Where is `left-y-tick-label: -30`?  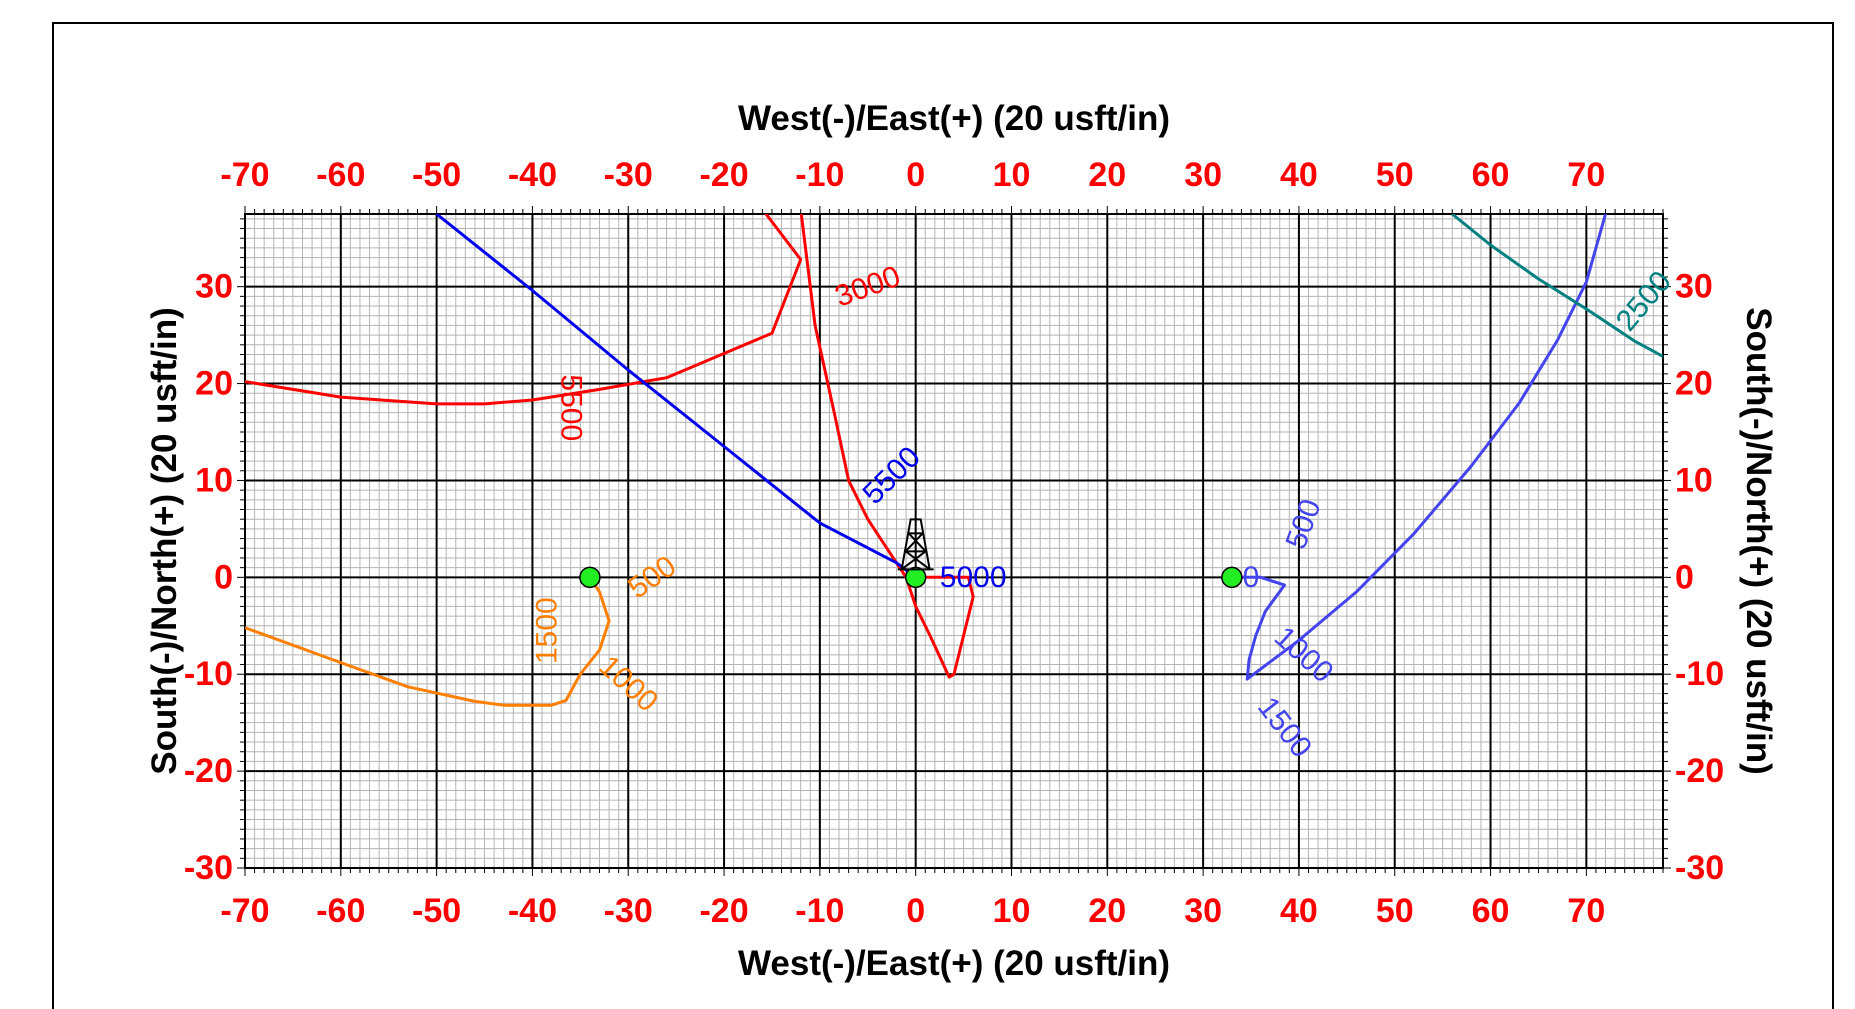
left-y-tick-label: -30 is located at coordinates (208, 868).